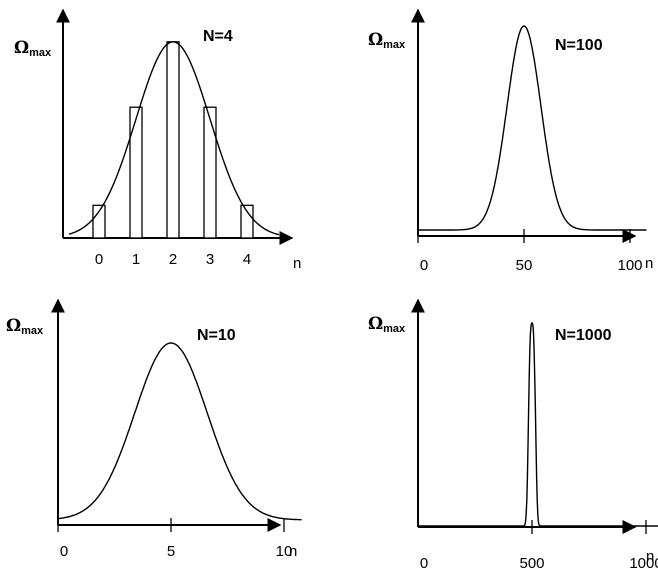  I want to click on x-tick-label: 1, so click(136, 259).